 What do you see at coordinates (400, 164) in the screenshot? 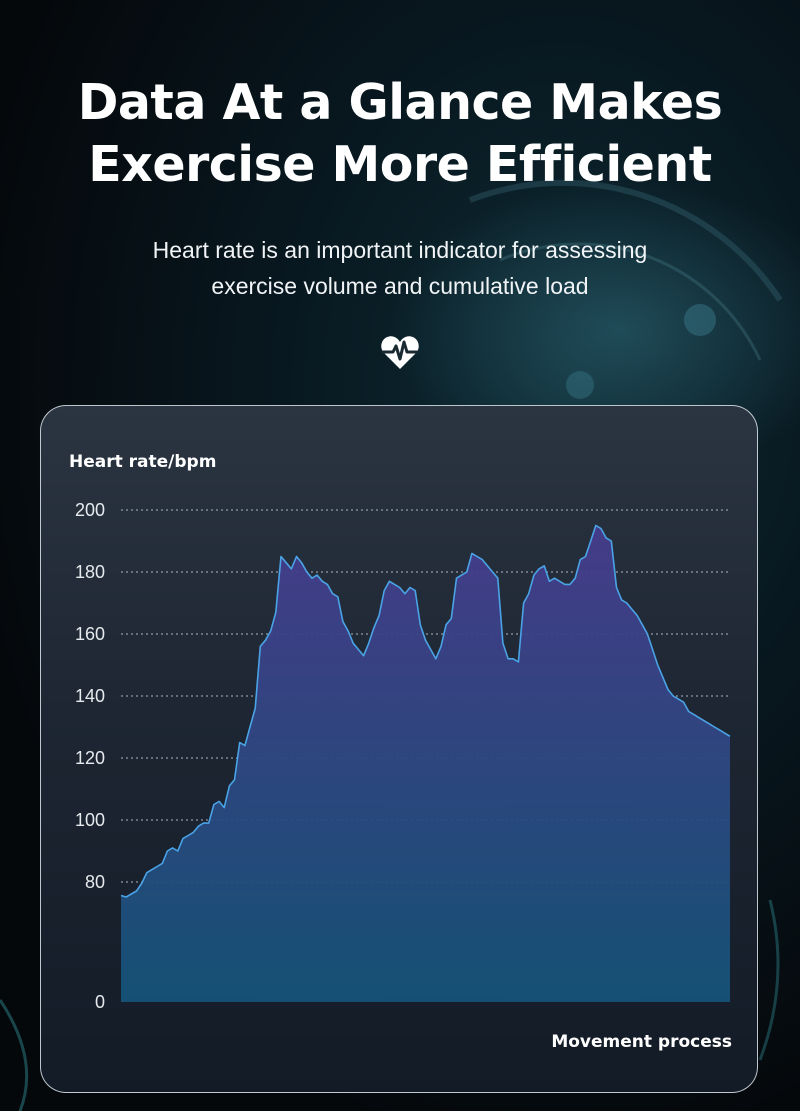
I see `headline-line-2: Exercise More Efficient` at bounding box center [400, 164].